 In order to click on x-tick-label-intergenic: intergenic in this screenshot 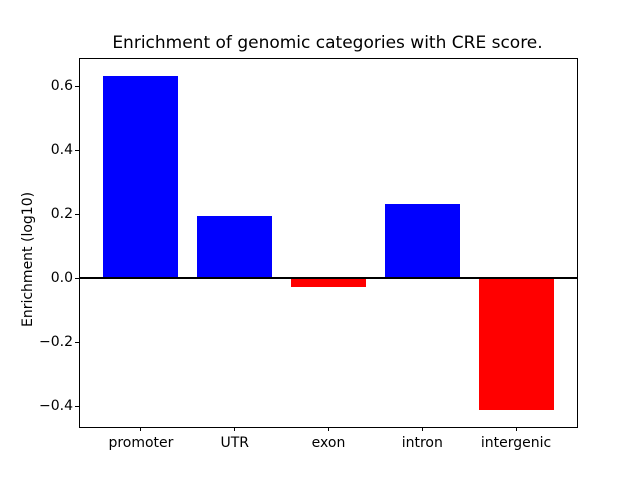, I will do `click(516, 443)`.